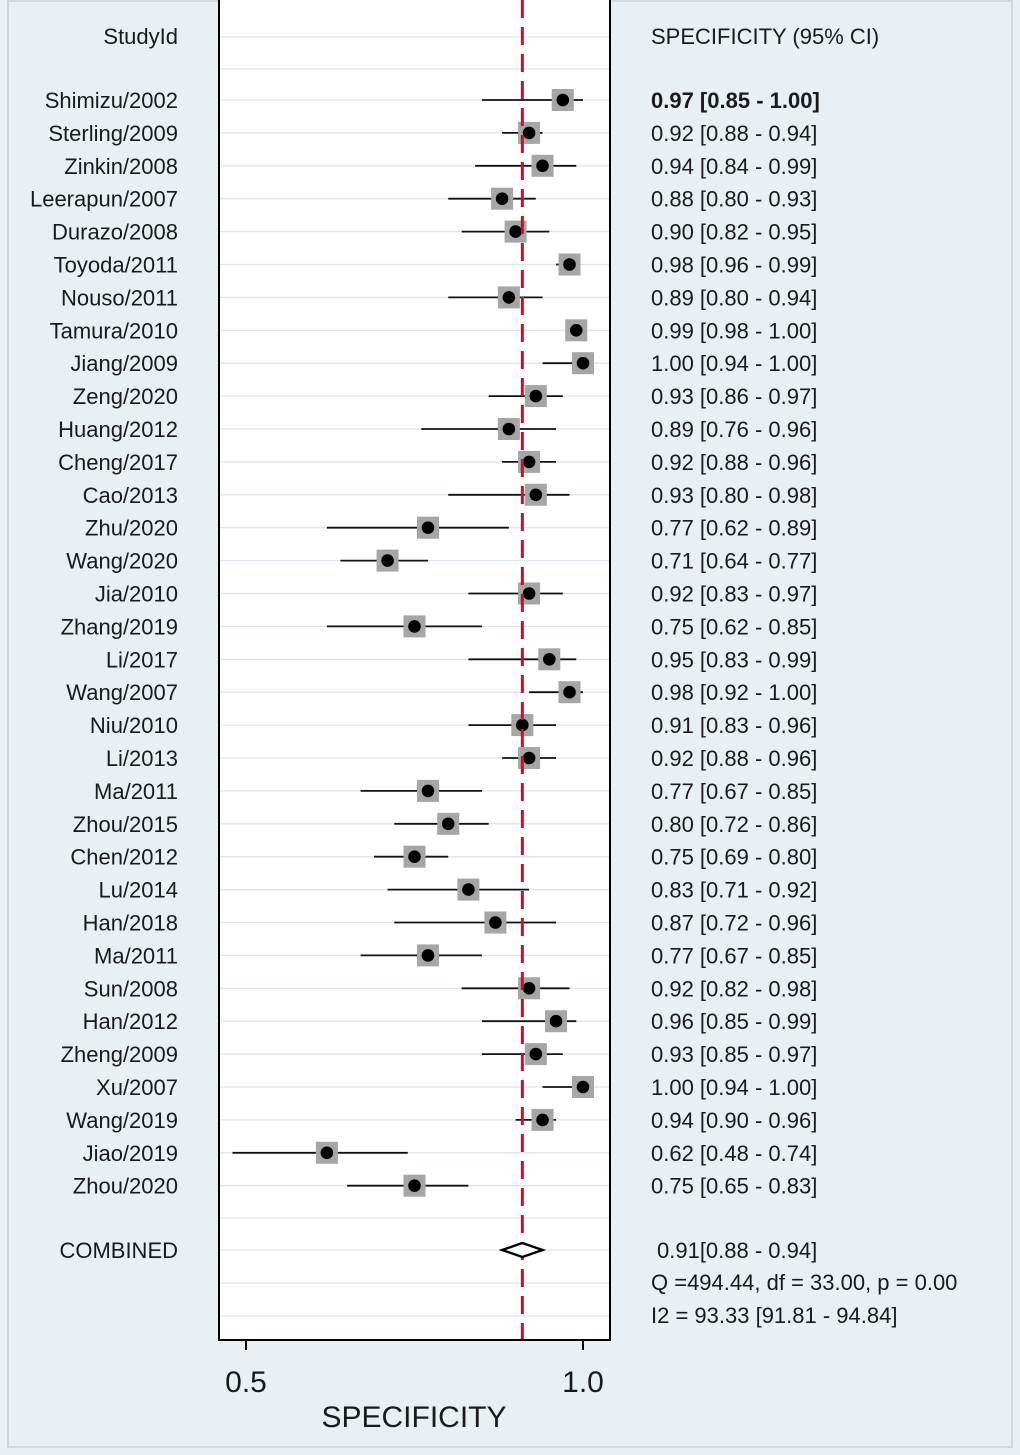 The image size is (1020, 1455). What do you see at coordinates (734, 923) in the screenshot?
I see `study-ci-text: 0.87 [0.72 - 0.96]` at bounding box center [734, 923].